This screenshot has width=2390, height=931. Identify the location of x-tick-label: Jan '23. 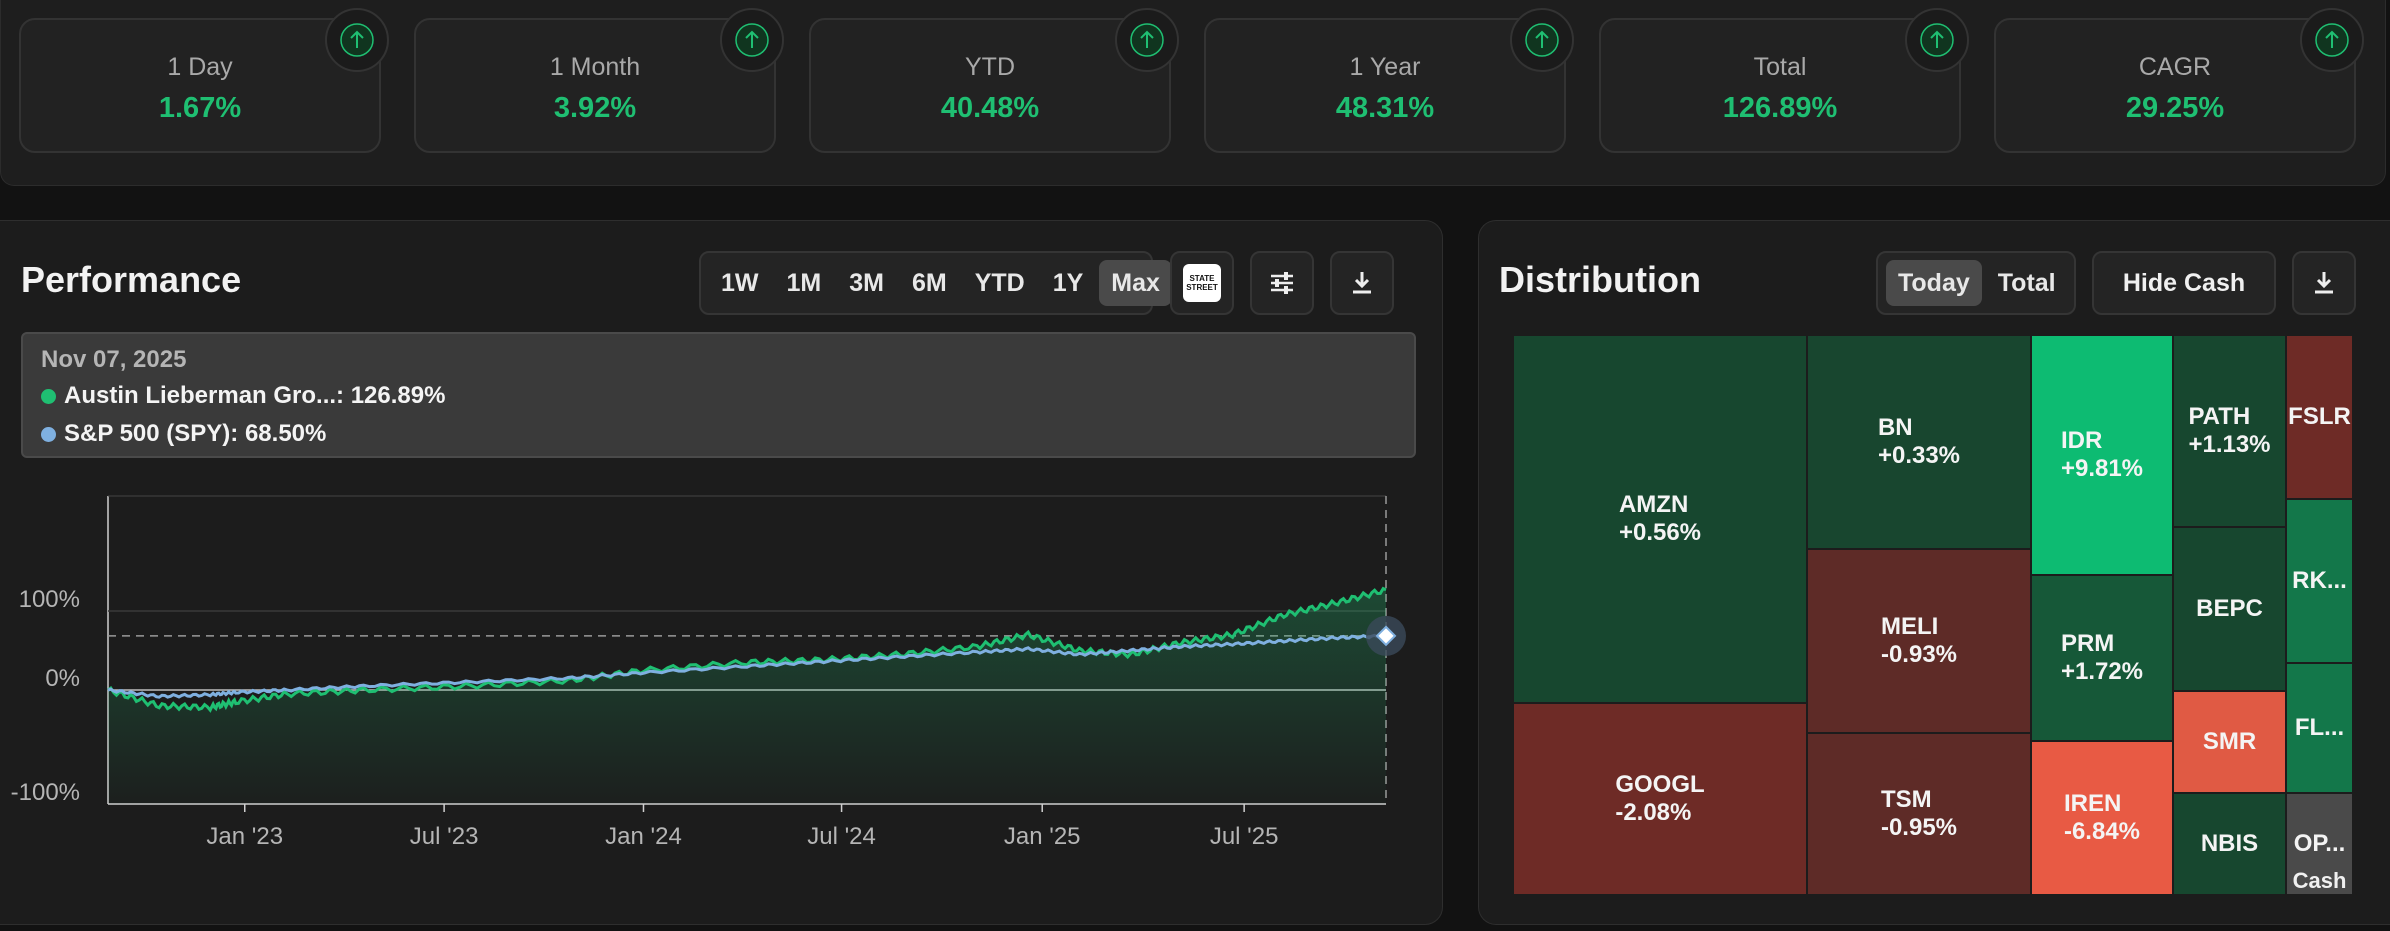
(244, 836).